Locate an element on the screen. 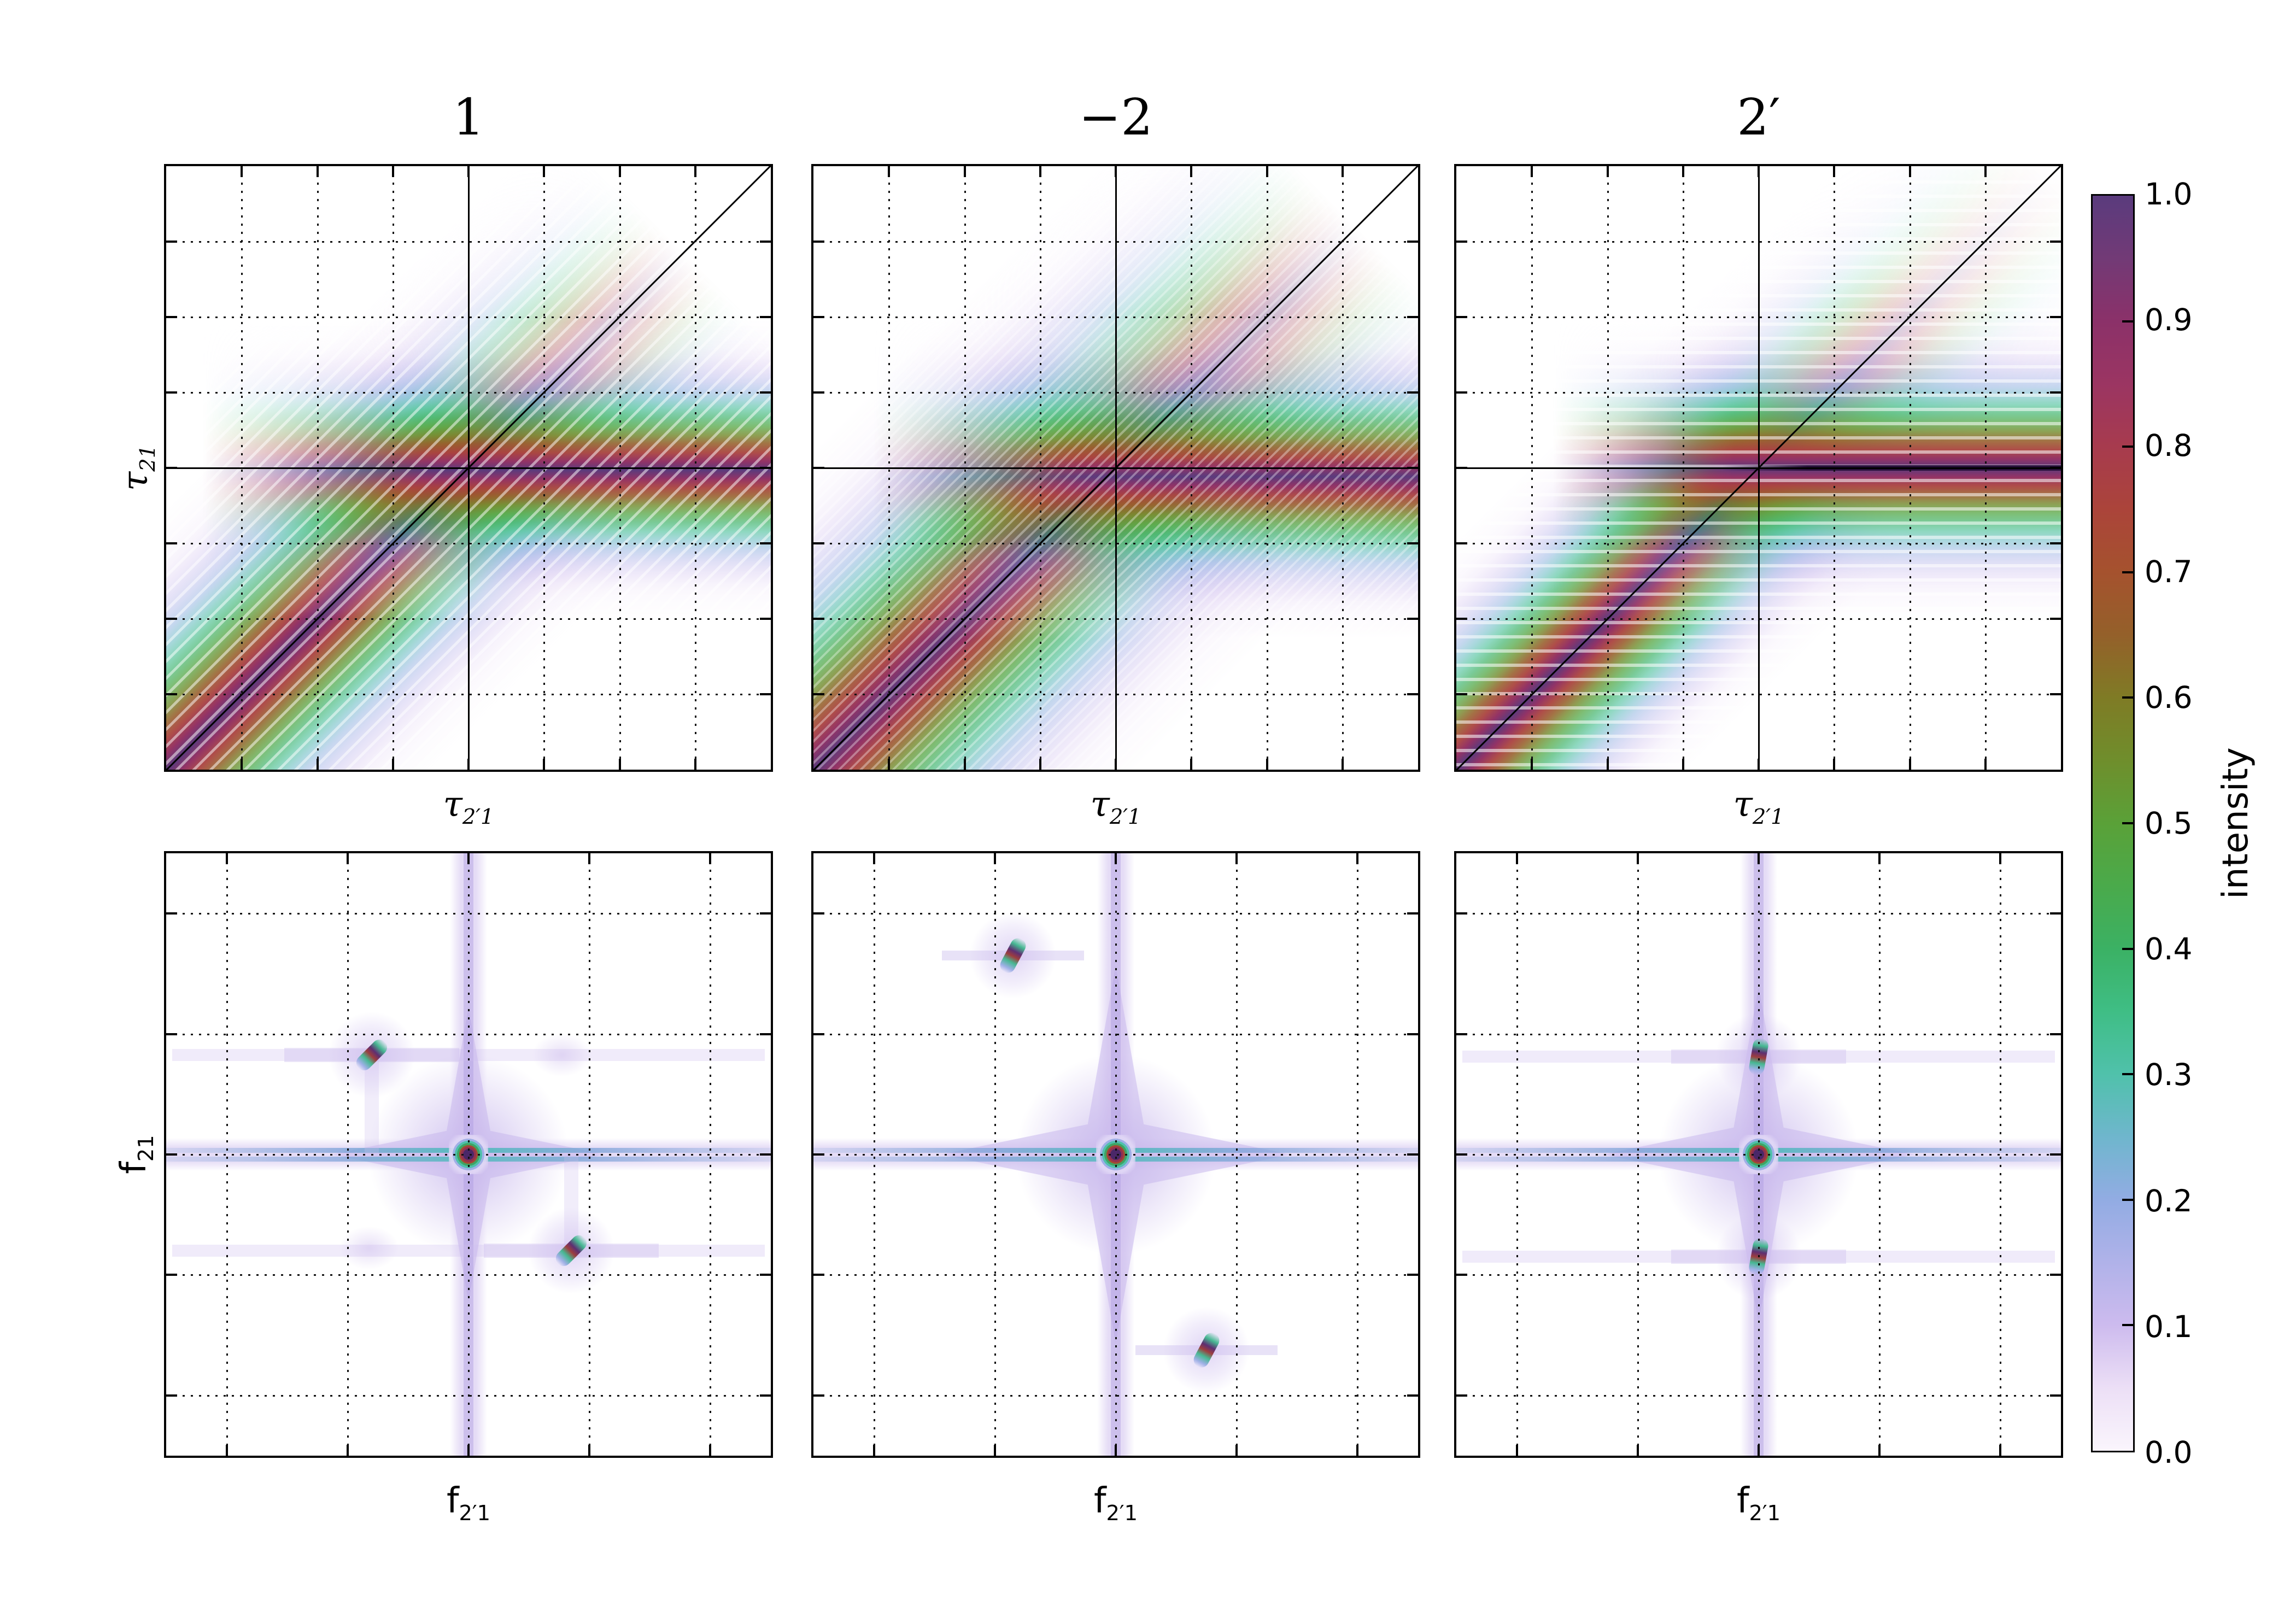 The width and height of the screenshot is (2296, 1612). f-symbol: f is located at coordinates (1742, 1501).